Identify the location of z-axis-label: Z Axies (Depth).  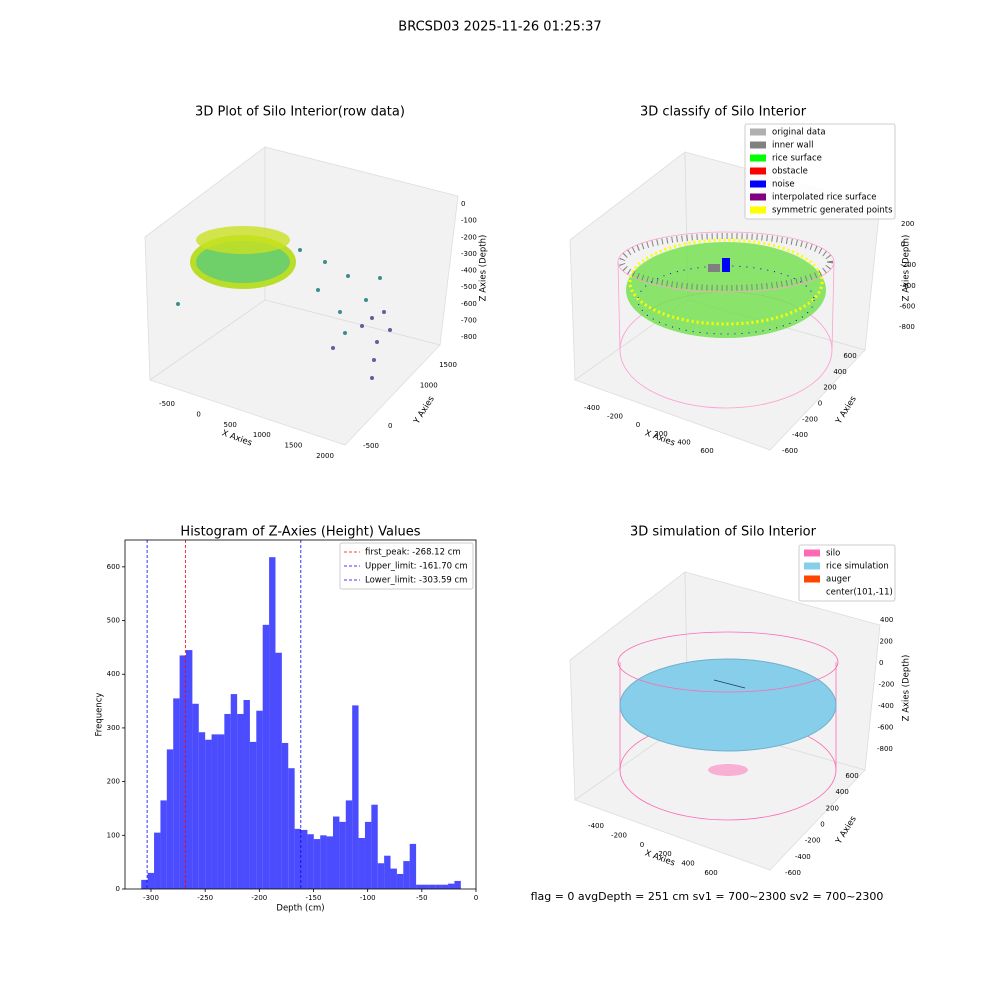
(484, 268).